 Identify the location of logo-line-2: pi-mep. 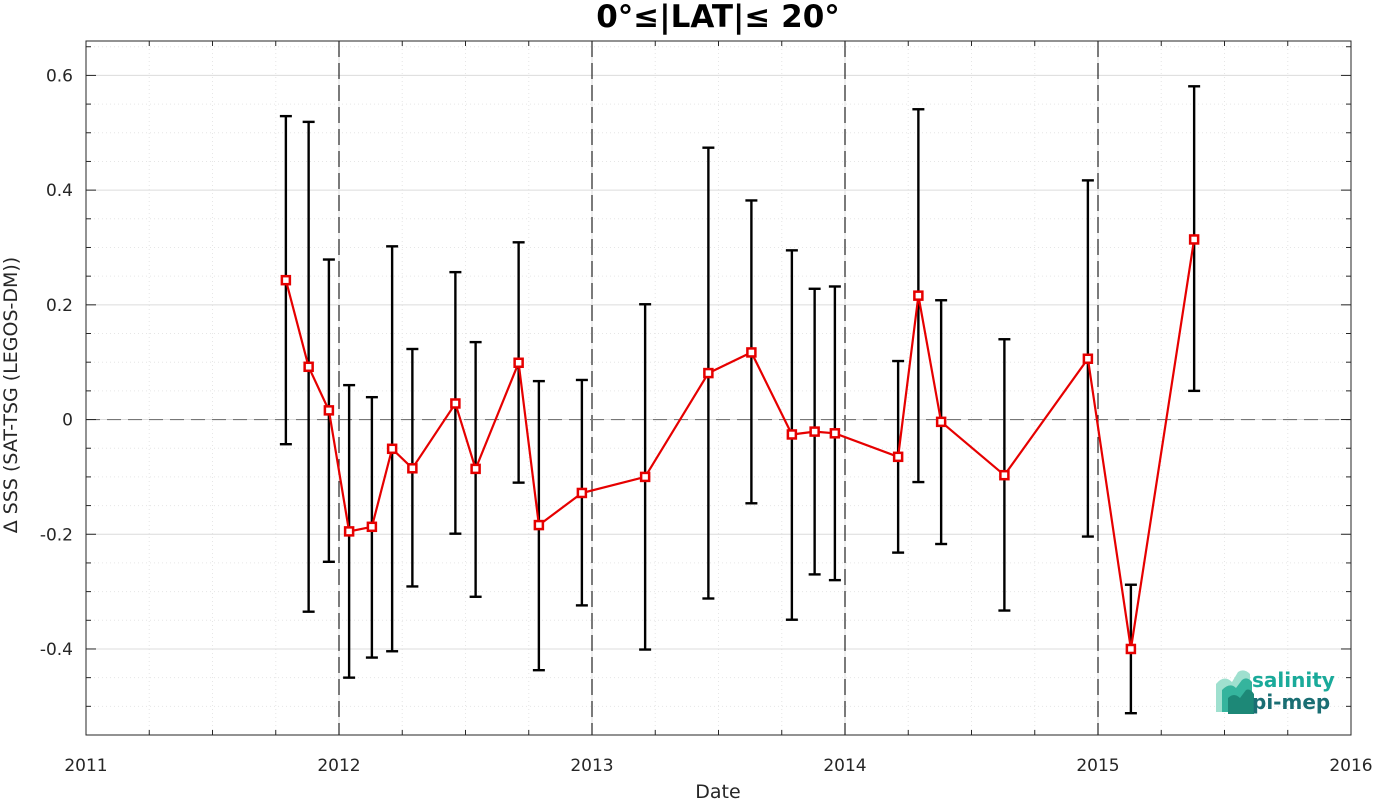
(1291, 702).